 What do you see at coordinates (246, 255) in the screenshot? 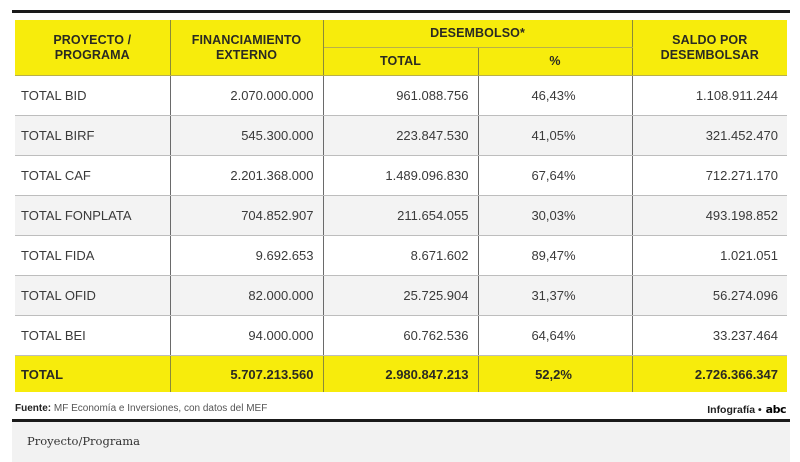
I see `cell-financiamiento: 9.692.653` at bounding box center [246, 255].